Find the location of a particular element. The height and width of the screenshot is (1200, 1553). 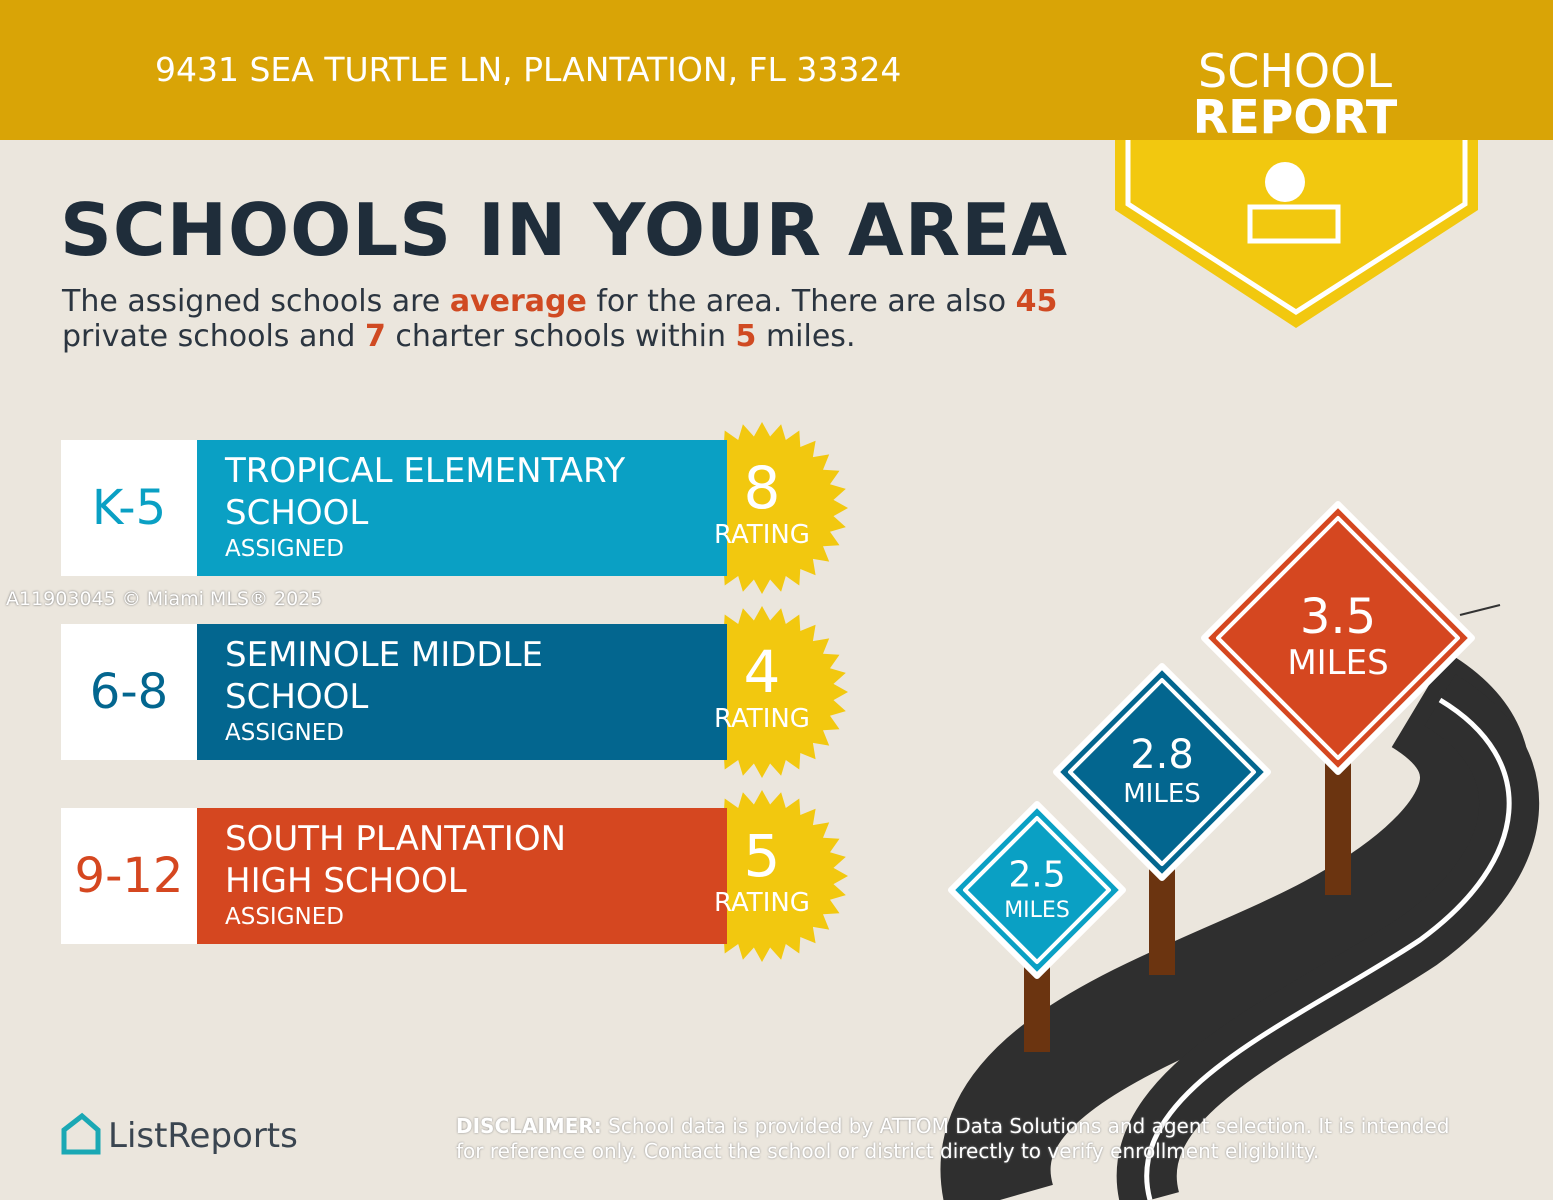

logo-icon is located at coordinates (81, 1133).